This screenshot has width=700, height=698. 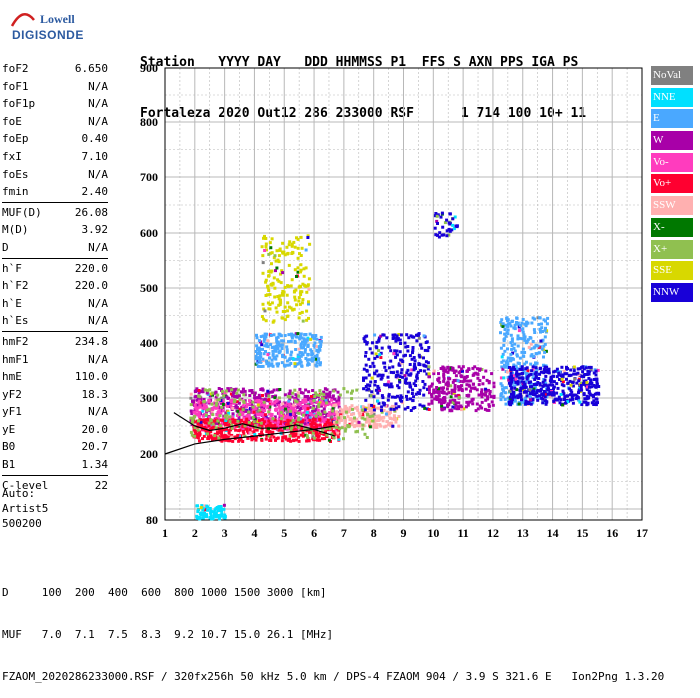 What do you see at coordinates (249, 440) in the screenshot?
I see `trace-profile-lower` at bounding box center [249, 440].